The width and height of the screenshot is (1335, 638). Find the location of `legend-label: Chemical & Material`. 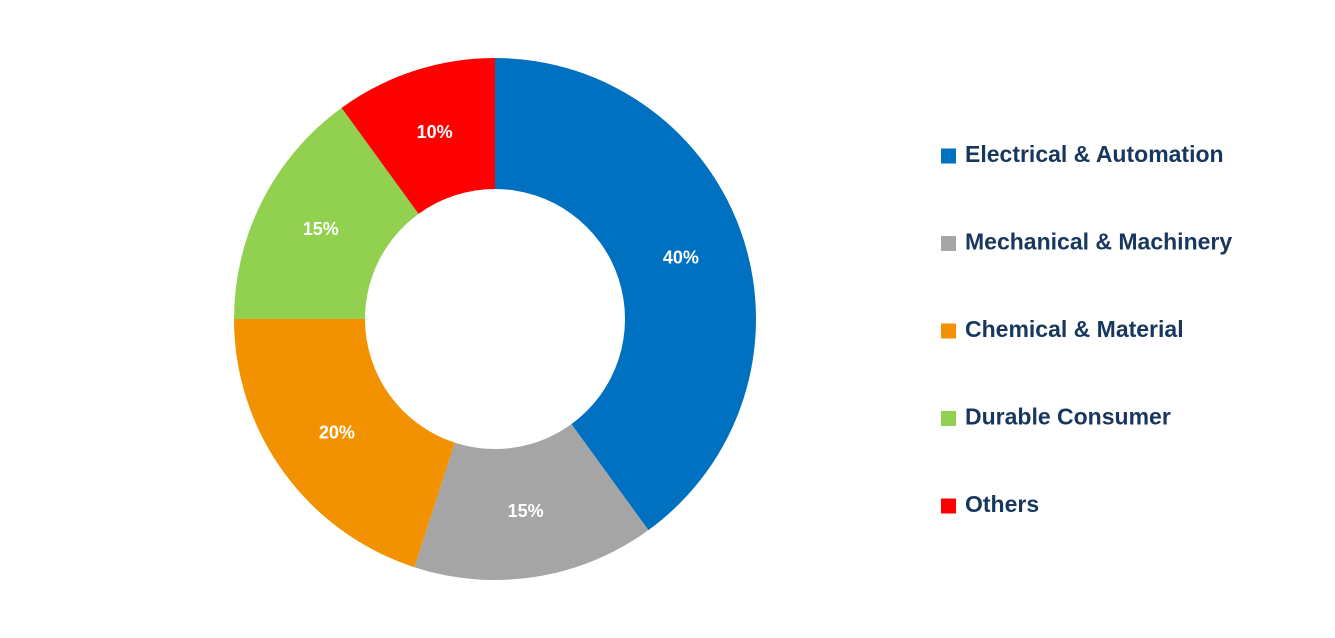

legend-label: Chemical & Material is located at coordinates (1074, 329).